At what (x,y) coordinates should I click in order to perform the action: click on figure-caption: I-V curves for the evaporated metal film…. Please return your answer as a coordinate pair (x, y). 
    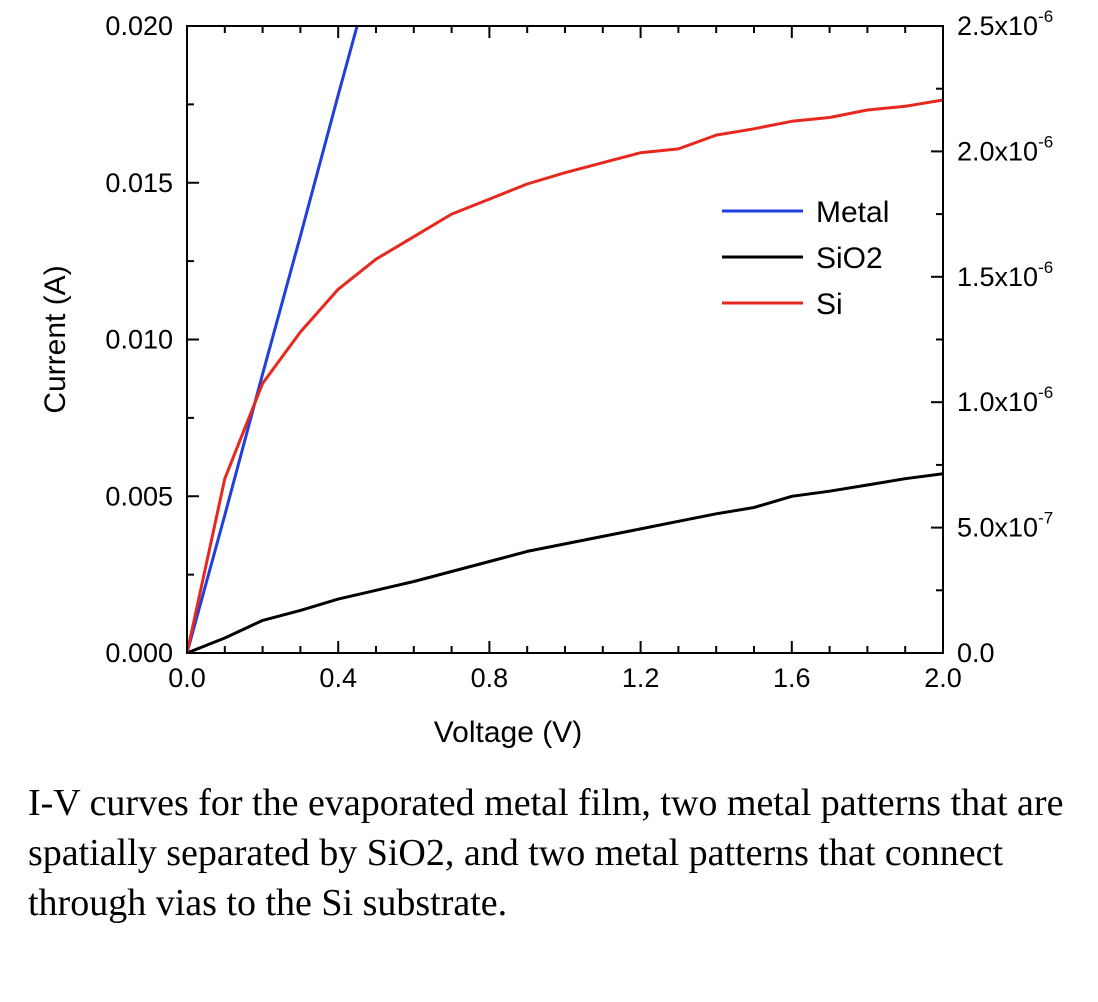
    Looking at the image, I should click on (546, 853).